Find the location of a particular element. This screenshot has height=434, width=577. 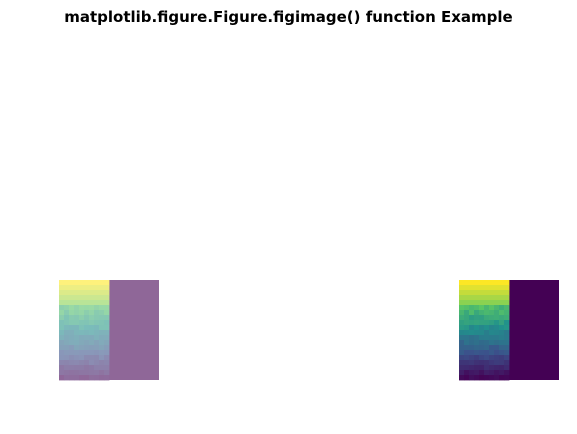

figimage-1-right-half is located at coordinates (134, 330).